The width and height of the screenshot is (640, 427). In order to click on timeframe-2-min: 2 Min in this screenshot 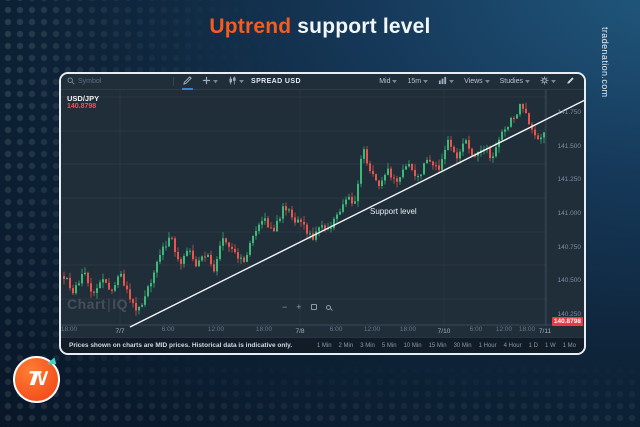, I will do `click(346, 345)`.